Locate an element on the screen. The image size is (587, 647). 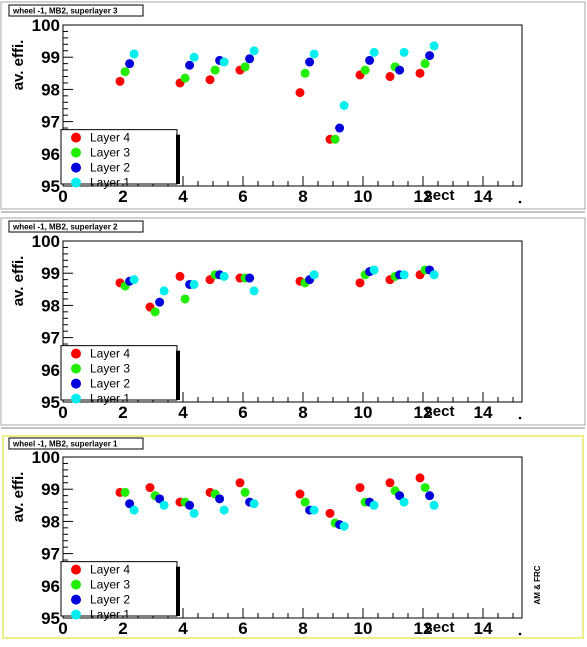
panel-title: wheel -1, MB2, superlayer 3 is located at coordinates (76, 10).